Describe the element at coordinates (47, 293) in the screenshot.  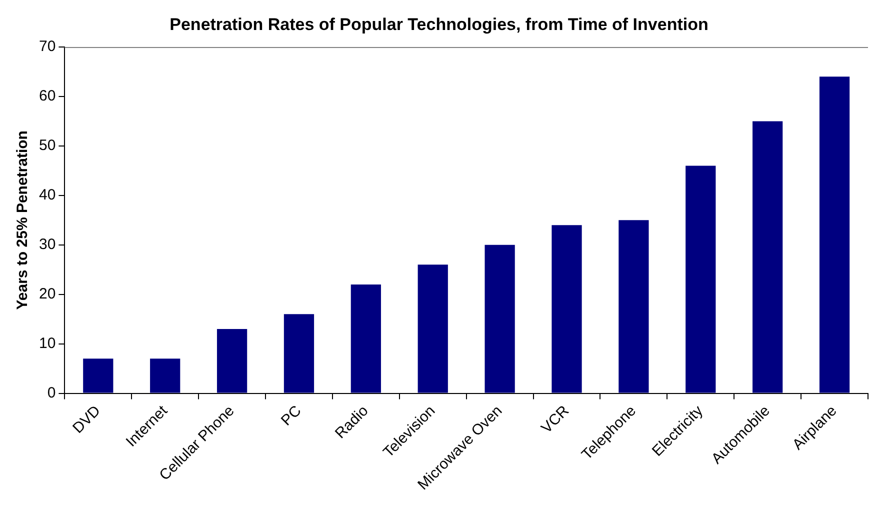
I see `y-tick-label: 20` at that location.